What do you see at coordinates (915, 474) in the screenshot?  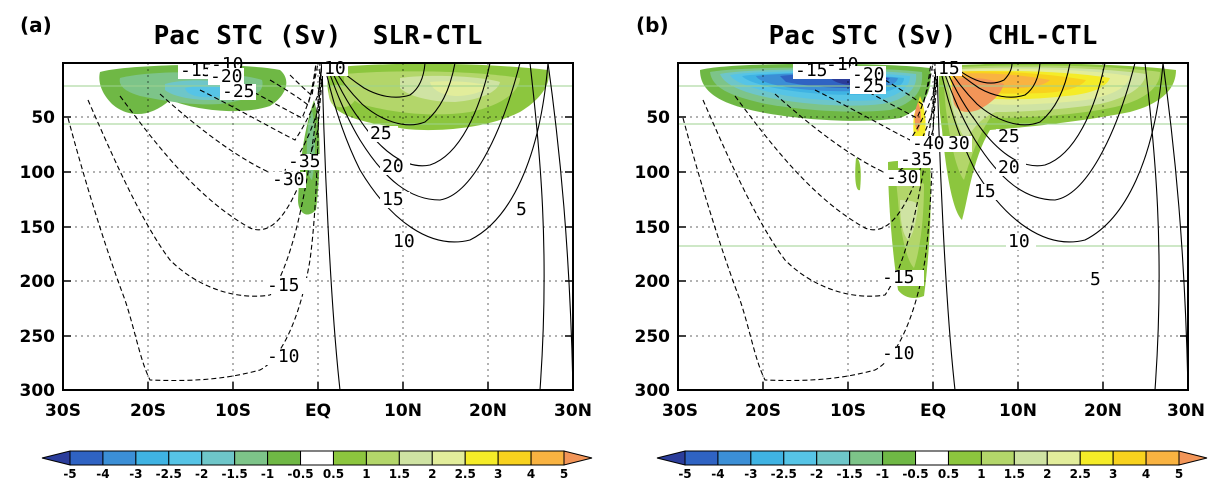 I see `panel-b-colorbar-label: -0.5` at bounding box center [915, 474].